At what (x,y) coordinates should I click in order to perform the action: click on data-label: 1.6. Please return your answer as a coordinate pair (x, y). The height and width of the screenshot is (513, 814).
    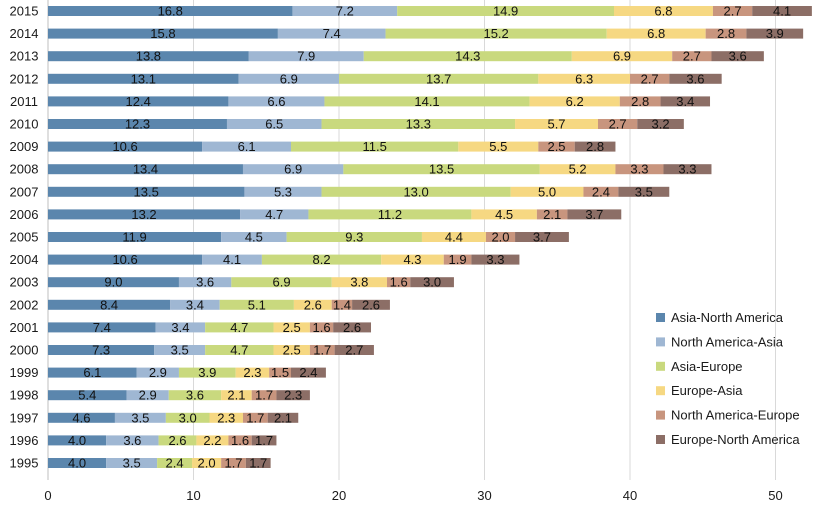
    Looking at the image, I should click on (240, 440).